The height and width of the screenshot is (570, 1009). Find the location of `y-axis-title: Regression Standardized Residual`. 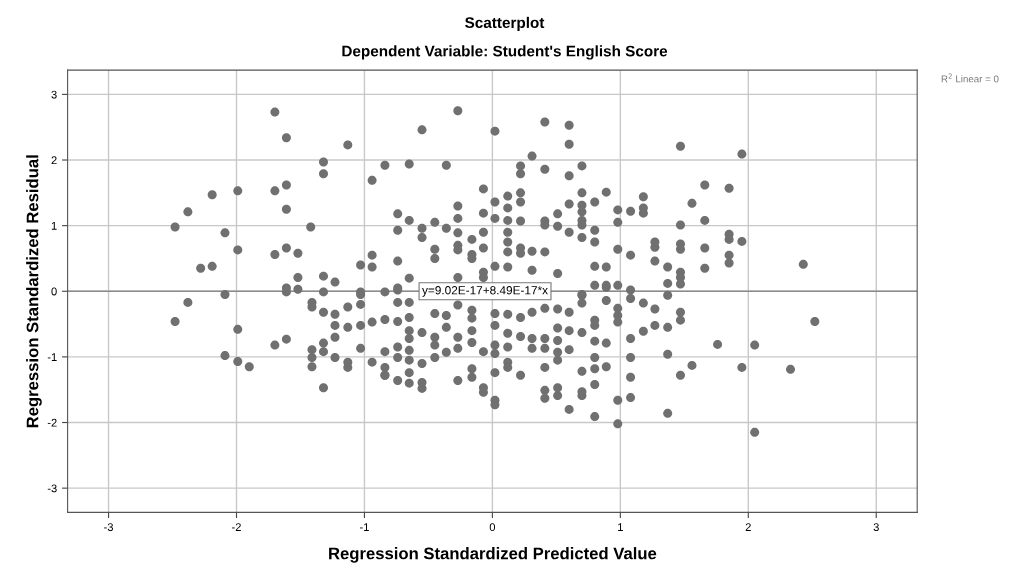

y-axis-title: Regression Standardized Residual is located at coordinates (34, 291).